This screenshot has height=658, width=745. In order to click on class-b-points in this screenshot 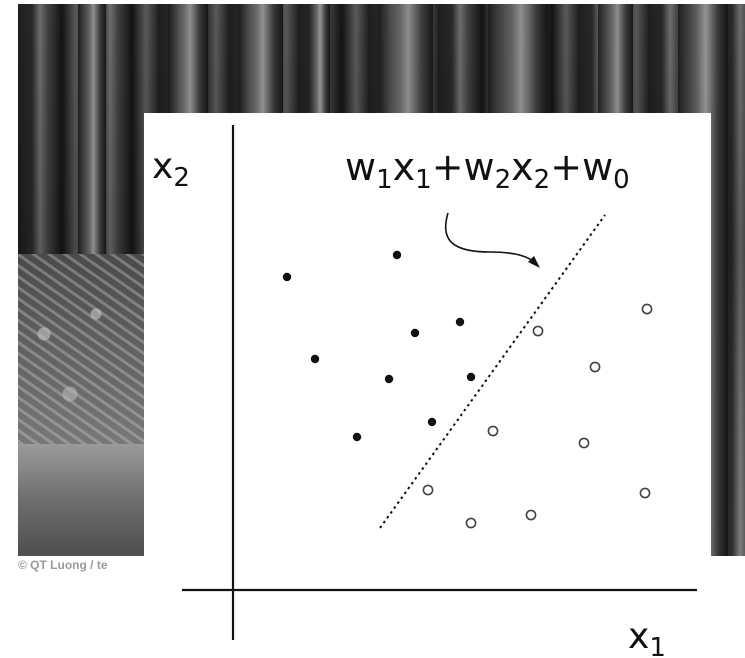, I will do `click(537, 416)`.